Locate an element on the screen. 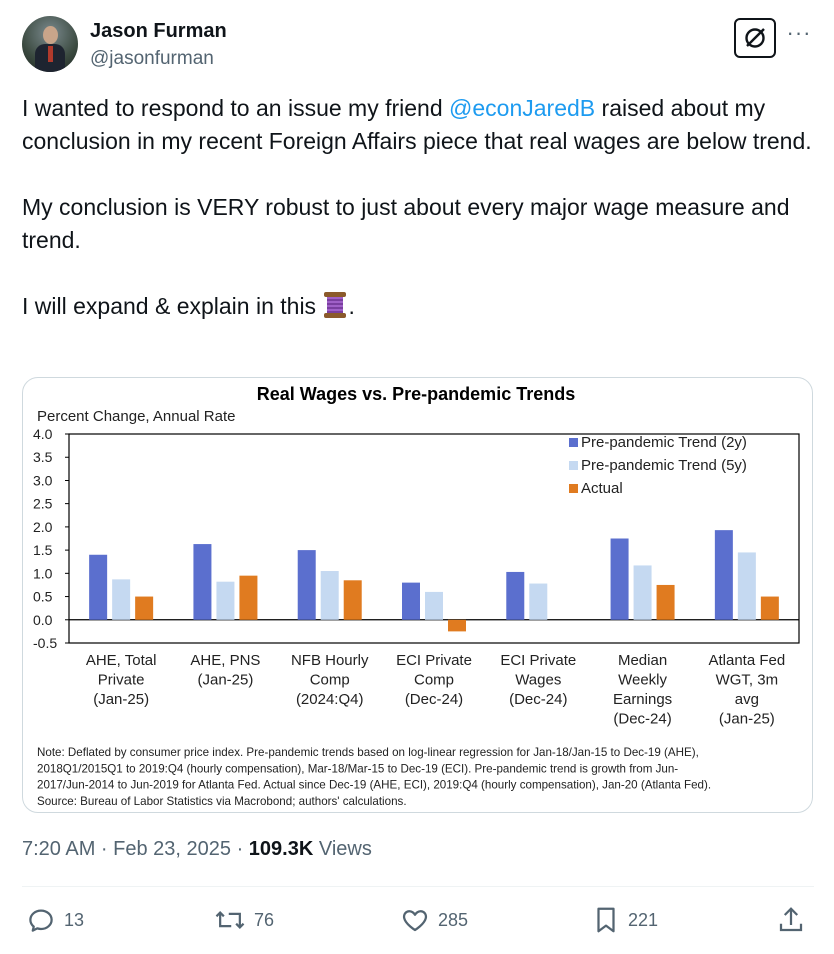  tweet-header: Jason Furman @jasonfurman ··· is located at coordinates (417, 46).